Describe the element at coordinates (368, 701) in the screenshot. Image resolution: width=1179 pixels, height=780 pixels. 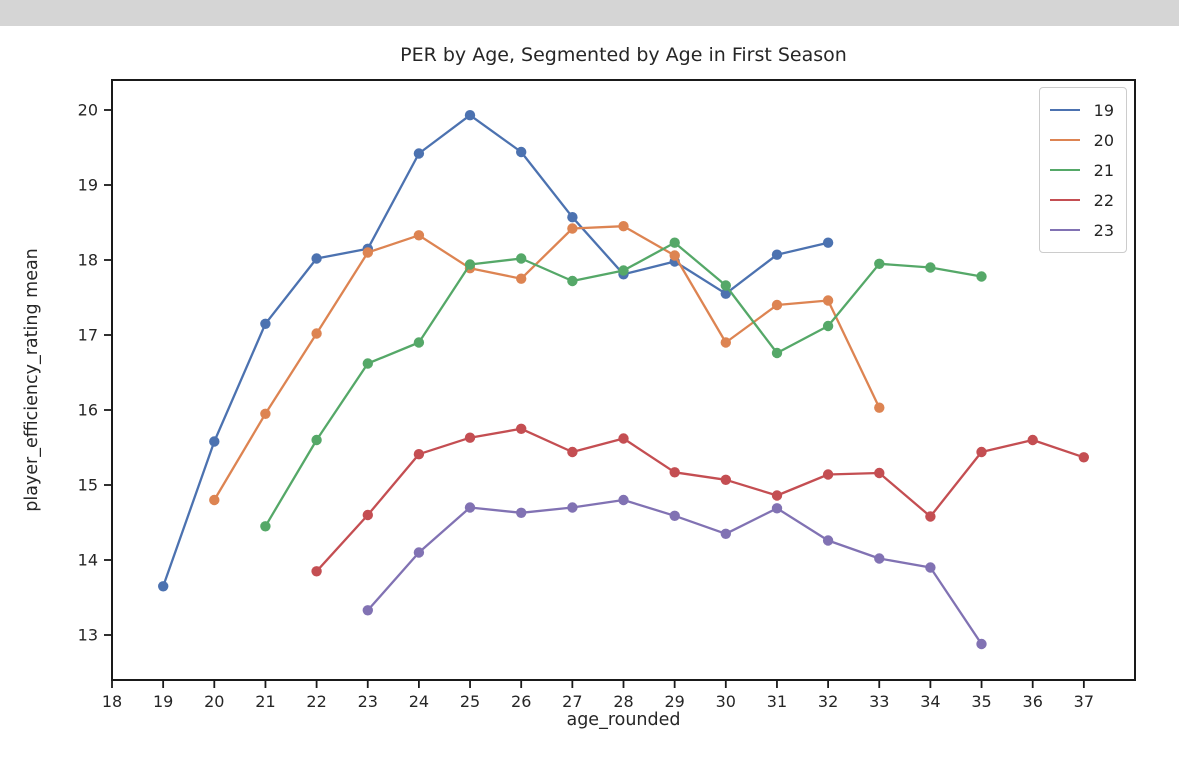
I see `x-tick-label: 23` at that location.